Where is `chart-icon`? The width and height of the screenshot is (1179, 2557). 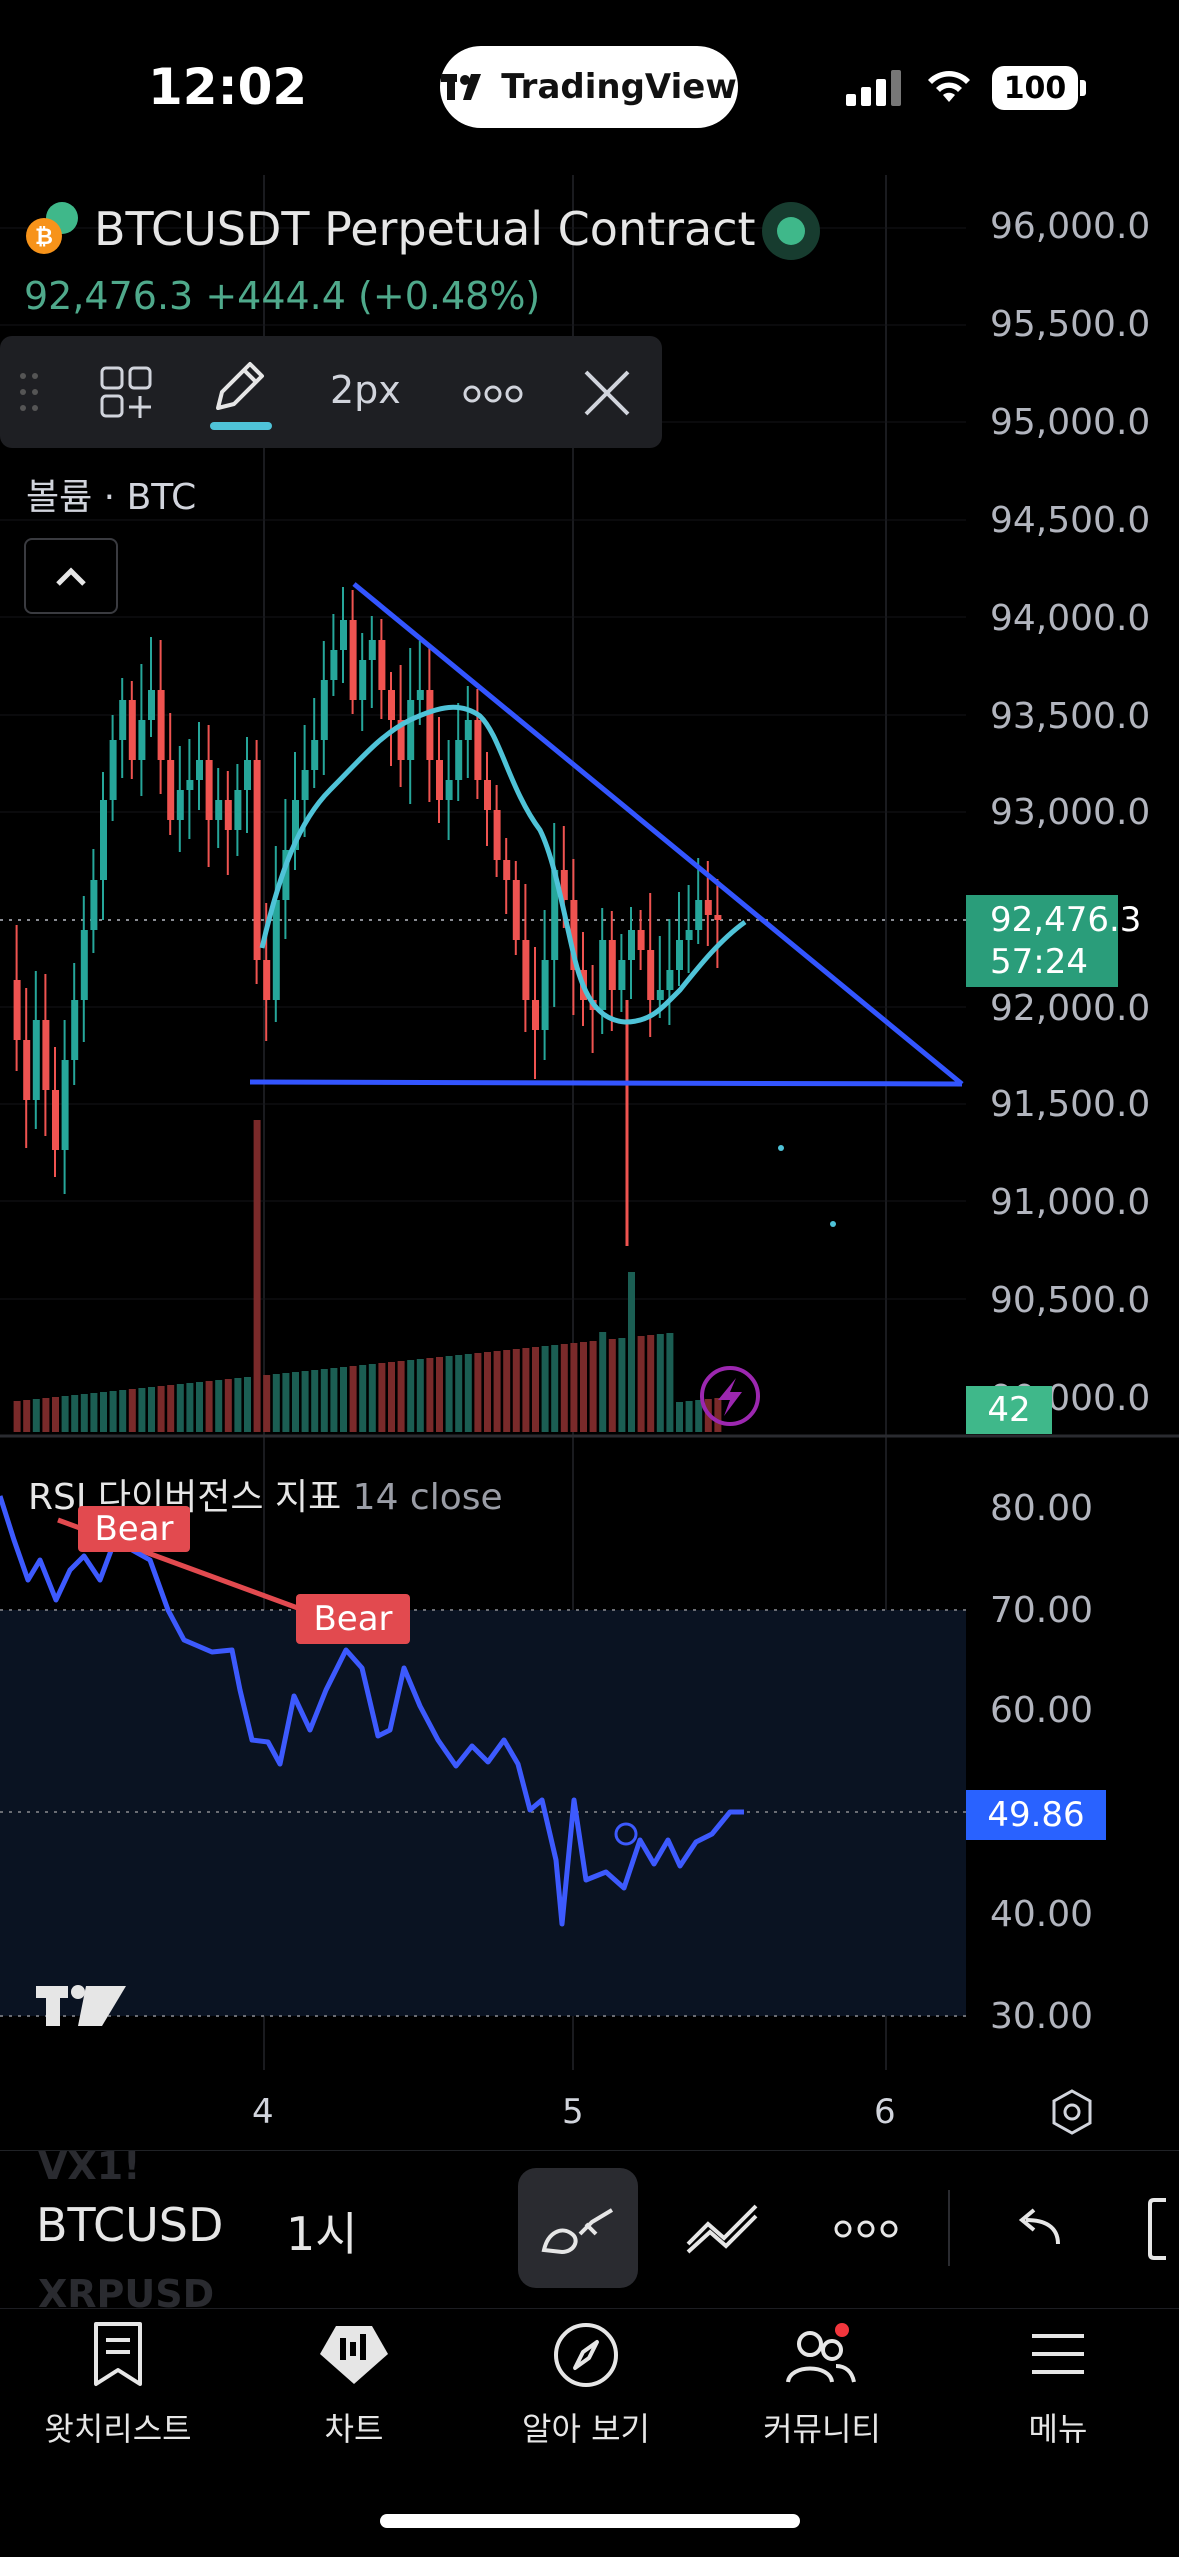 chart-icon is located at coordinates (354, 2355).